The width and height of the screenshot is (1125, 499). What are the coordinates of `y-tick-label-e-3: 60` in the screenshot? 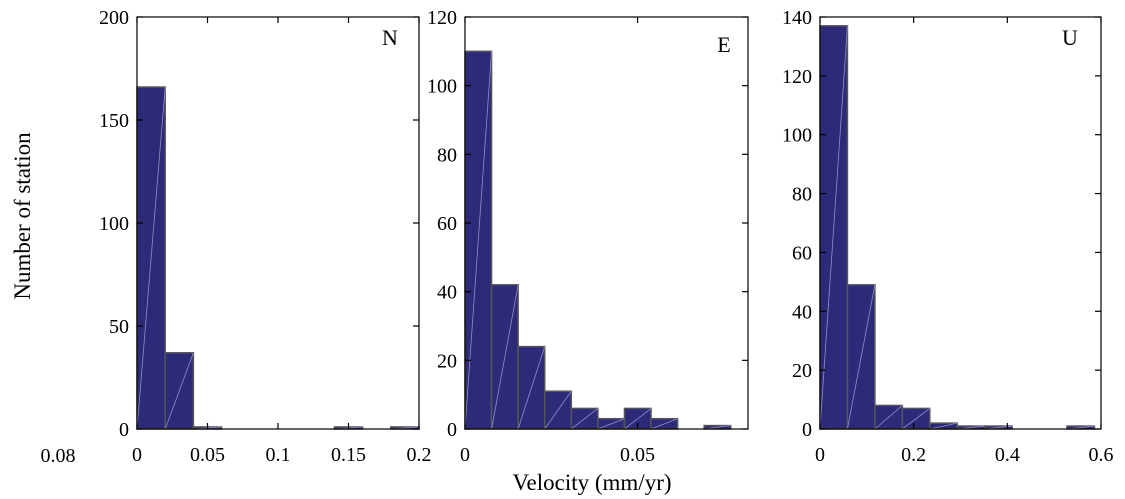 It's located at (447, 224).